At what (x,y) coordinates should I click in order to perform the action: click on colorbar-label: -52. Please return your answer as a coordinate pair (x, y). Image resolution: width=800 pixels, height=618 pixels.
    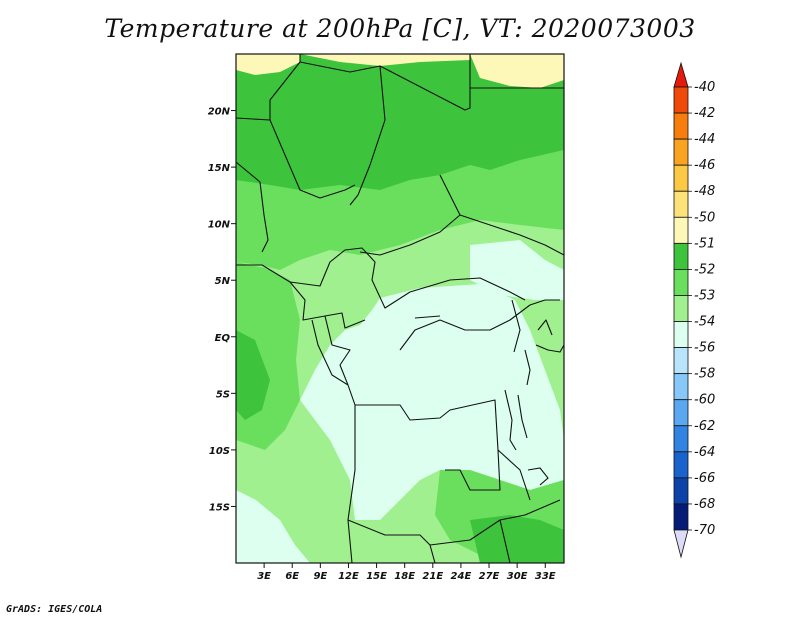
    Looking at the image, I should click on (704, 269).